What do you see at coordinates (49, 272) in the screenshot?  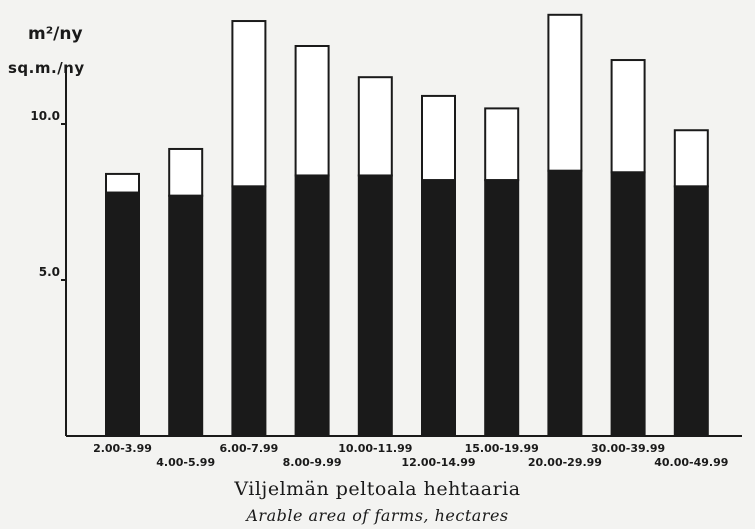 I see `y-tick-label: 5.0` at bounding box center [49, 272].